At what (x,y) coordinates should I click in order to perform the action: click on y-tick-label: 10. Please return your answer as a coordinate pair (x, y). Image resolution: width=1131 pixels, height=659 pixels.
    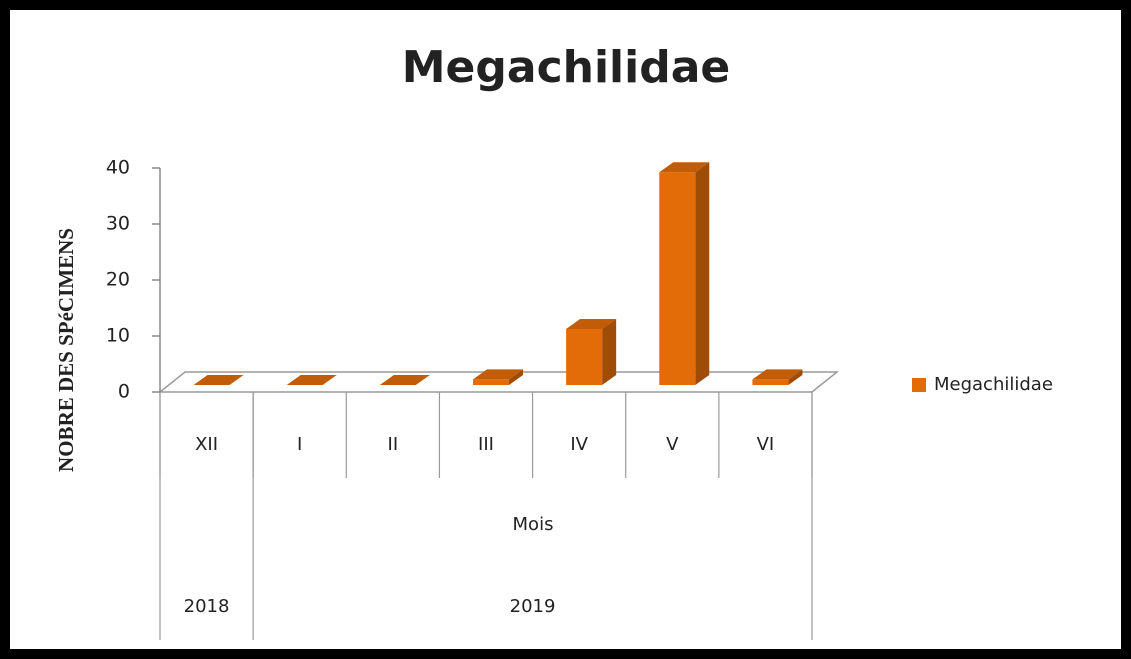
    Looking at the image, I should click on (118, 336).